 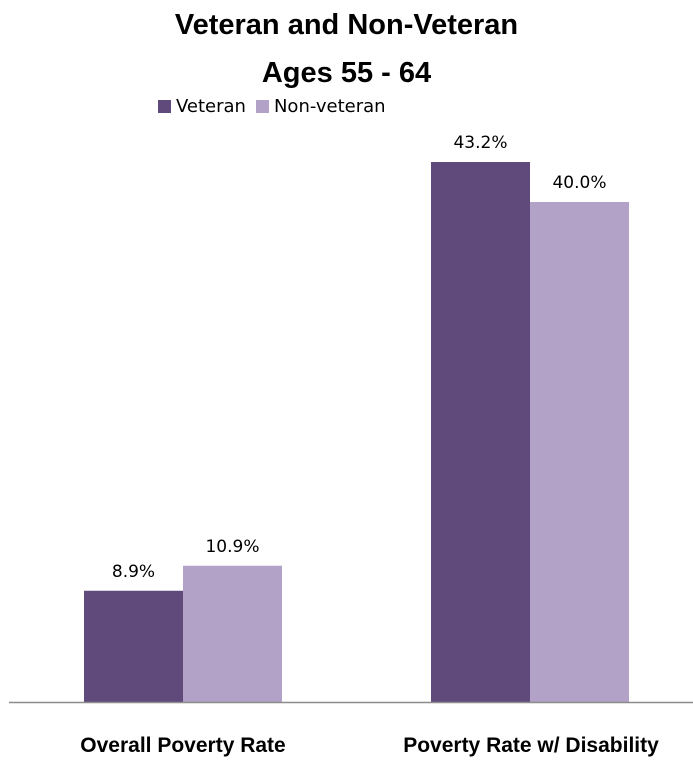 What do you see at coordinates (346, 73) in the screenshot?
I see `chart-title-line-2: Ages 55 - 64` at bounding box center [346, 73].